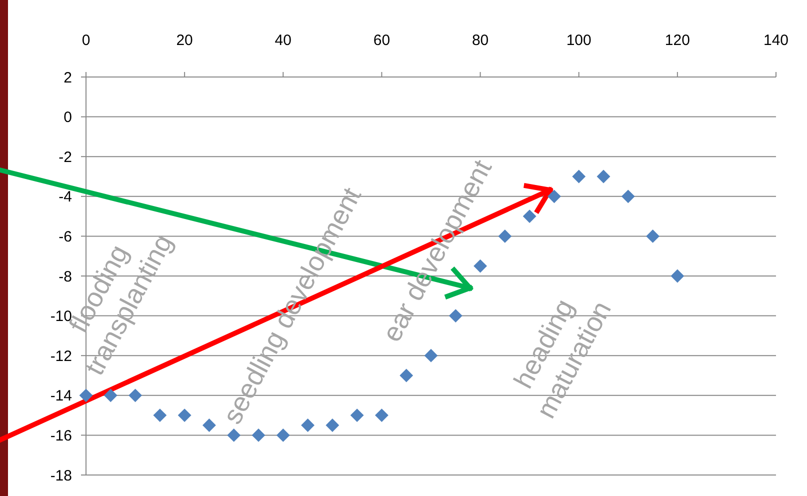 The height and width of the screenshot is (496, 807). I want to click on x-tick-label: 140, so click(776, 40).